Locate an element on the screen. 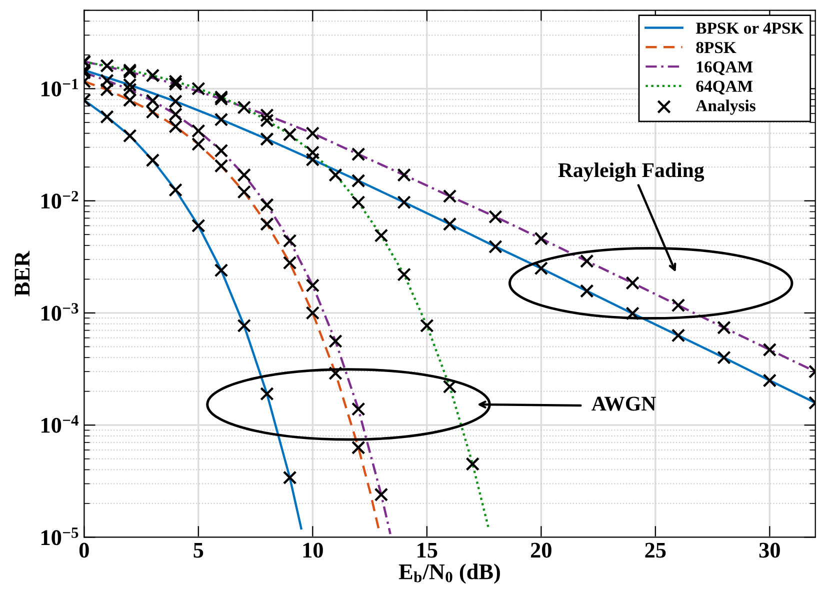 The height and width of the screenshot is (605, 817). y-tick-label: 10$^{−3}$ is located at coordinates (60, 312).